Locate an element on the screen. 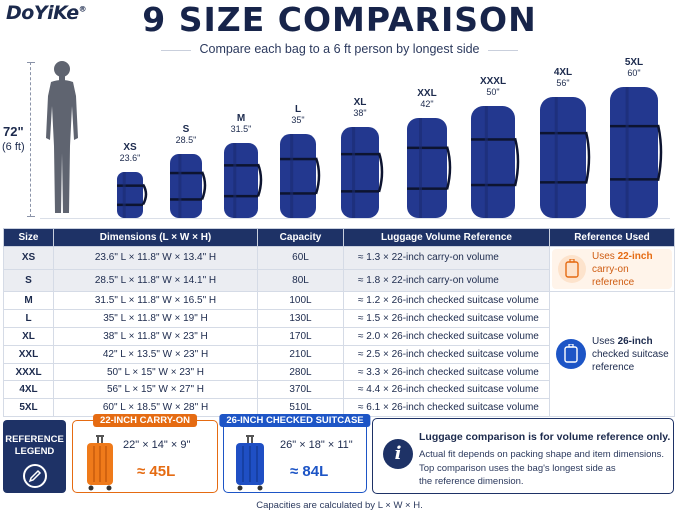 The height and width of the screenshot is (513, 679). floor-line is located at coordinates (355, 218).